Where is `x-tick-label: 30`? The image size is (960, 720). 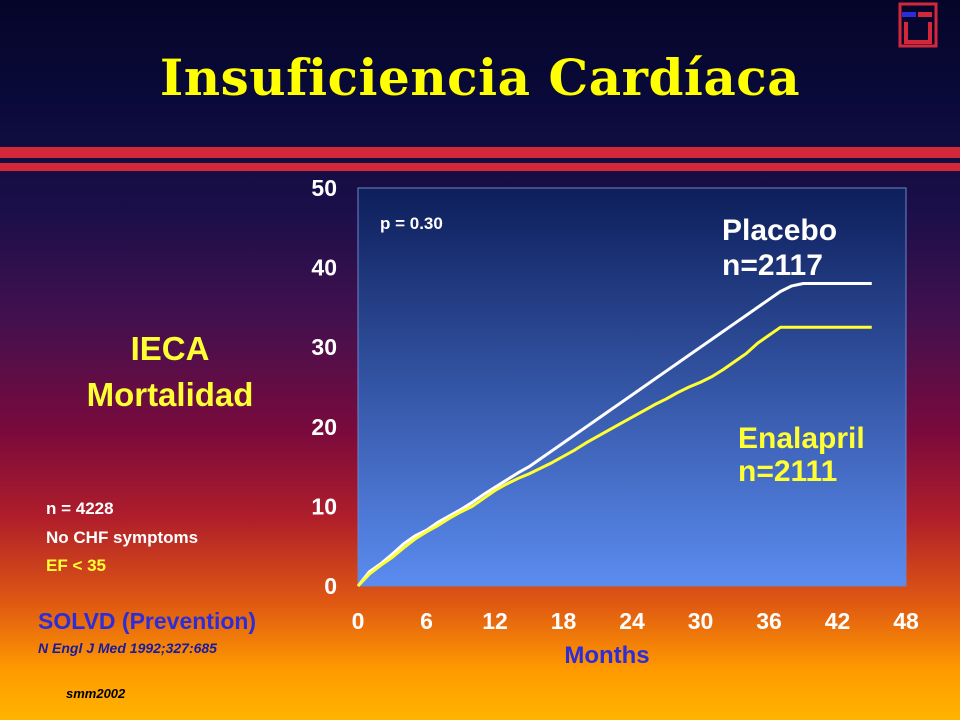
x-tick-label: 30 is located at coordinates (701, 621).